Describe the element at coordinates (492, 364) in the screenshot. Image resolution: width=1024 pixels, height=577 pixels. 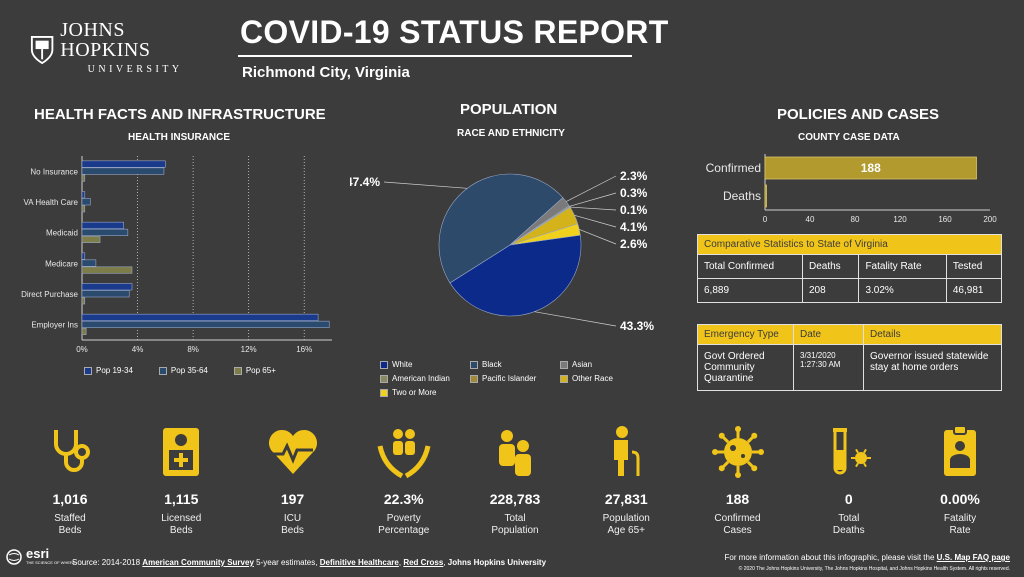
I see `legend-label: Black` at that location.